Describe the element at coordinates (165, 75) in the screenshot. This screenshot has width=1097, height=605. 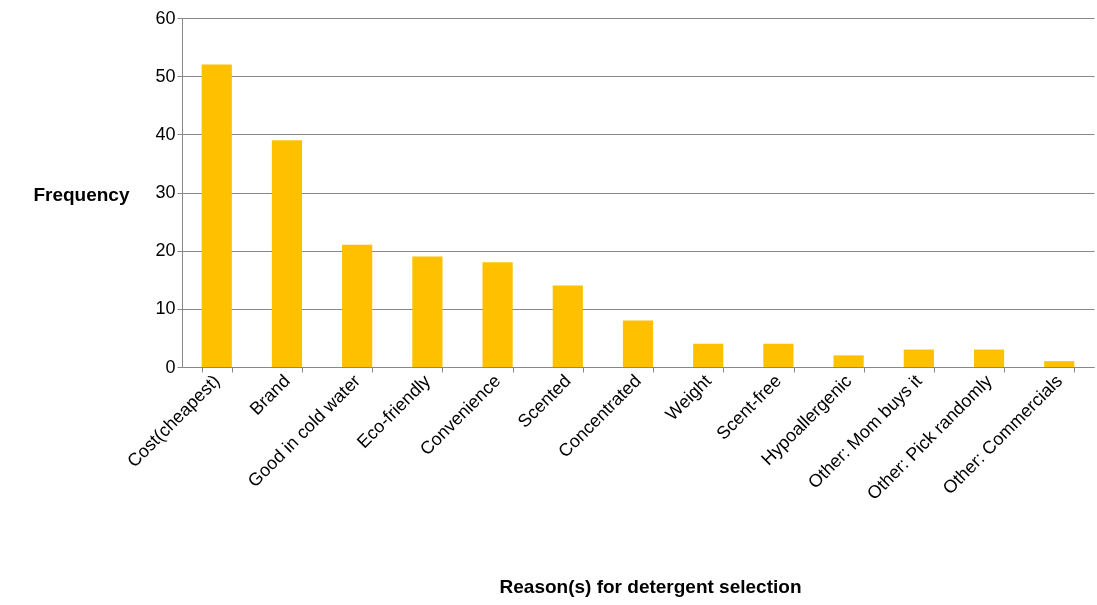
I see `y-tick-label: 50` at that location.